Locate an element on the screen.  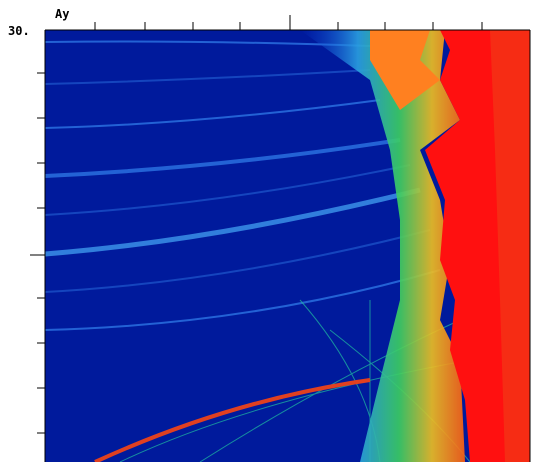
y-axis-label: Ay is located at coordinates (62, 14).